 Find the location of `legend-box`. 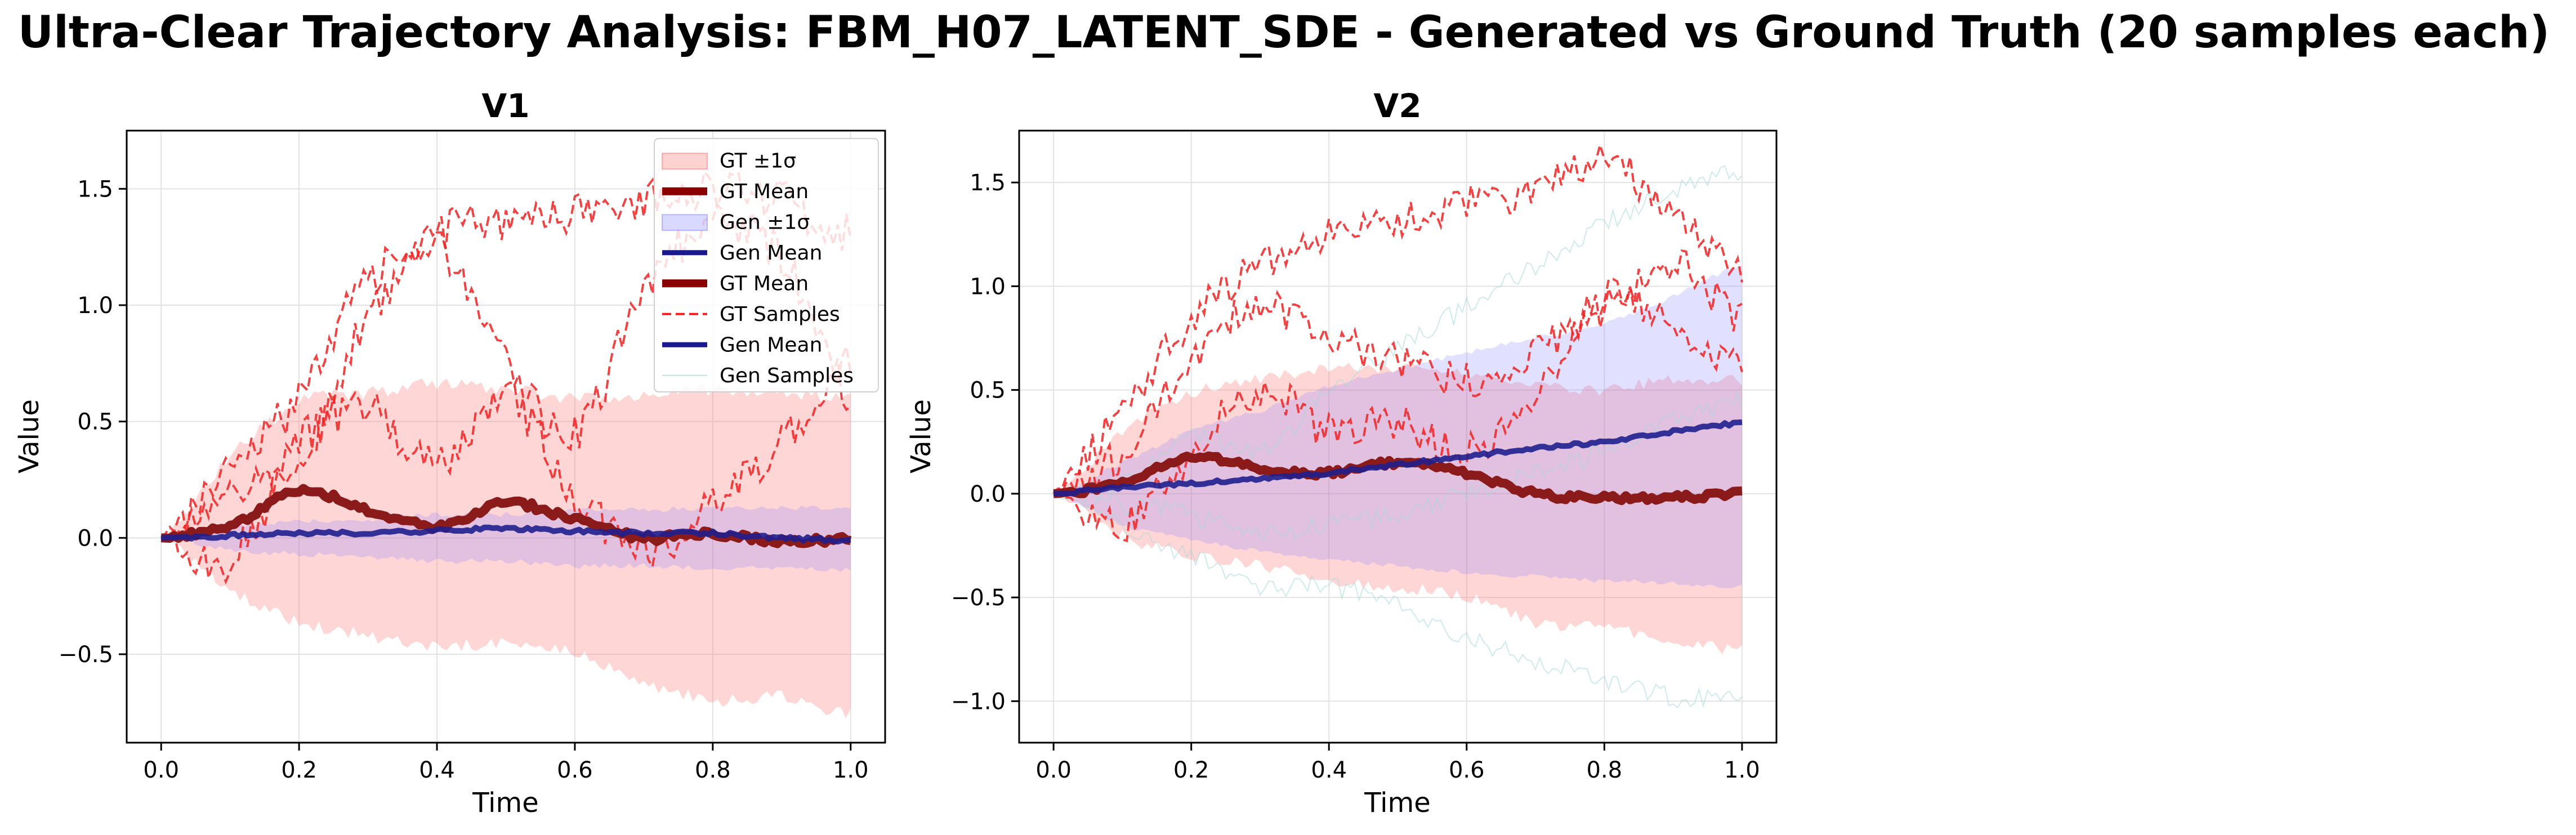

legend-box is located at coordinates (766, 265).